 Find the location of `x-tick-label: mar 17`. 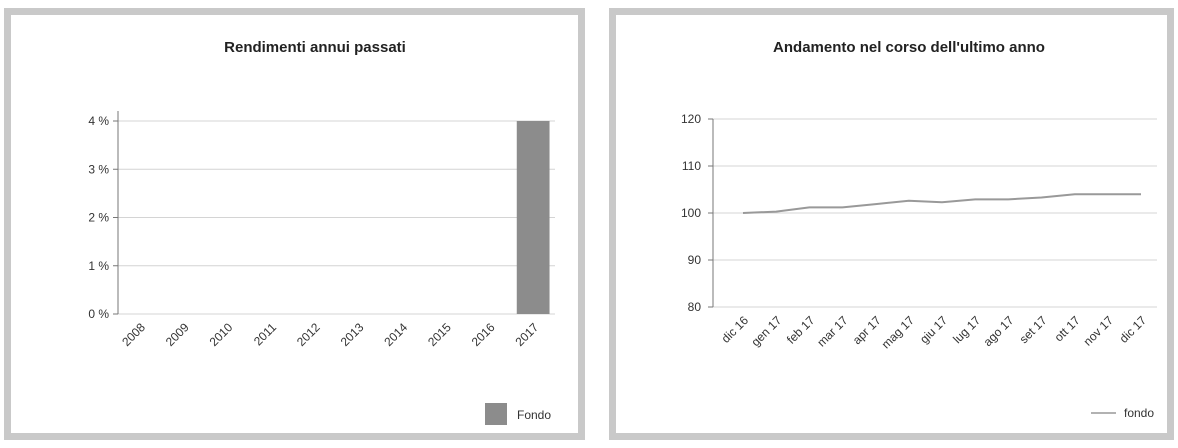

x-tick-label: mar 17 is located at coordinates (832, 331).